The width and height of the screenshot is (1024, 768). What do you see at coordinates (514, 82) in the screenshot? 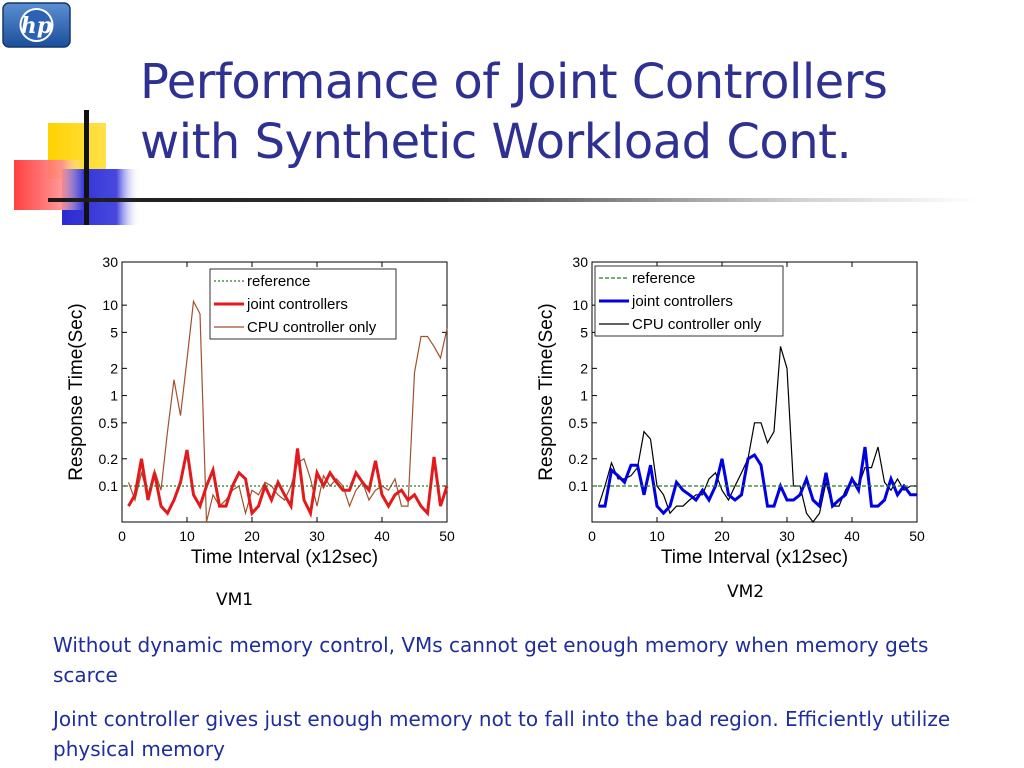
I see `title-line-1: Performance of Joint Controllers` at bounding box center [514, 82].